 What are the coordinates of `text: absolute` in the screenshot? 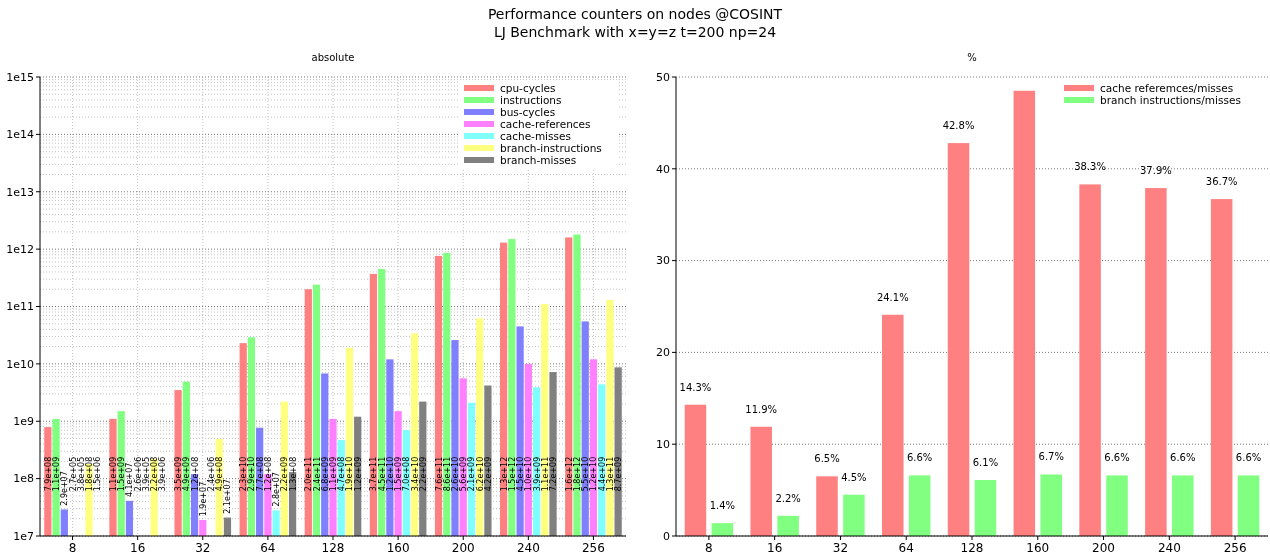 It's located at (333, 57).